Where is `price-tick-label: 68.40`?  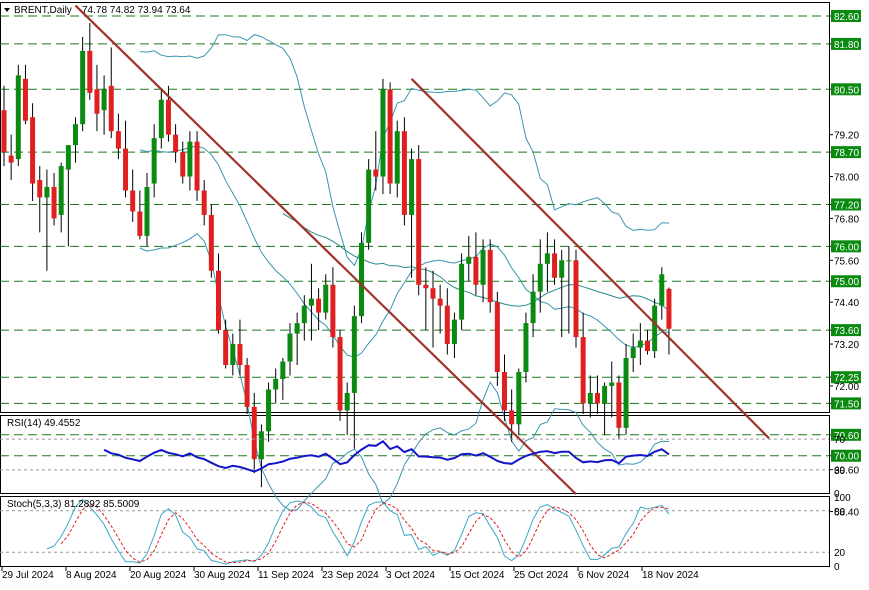 price-tick-label: 68.40 is located at coordinates (846, 513).